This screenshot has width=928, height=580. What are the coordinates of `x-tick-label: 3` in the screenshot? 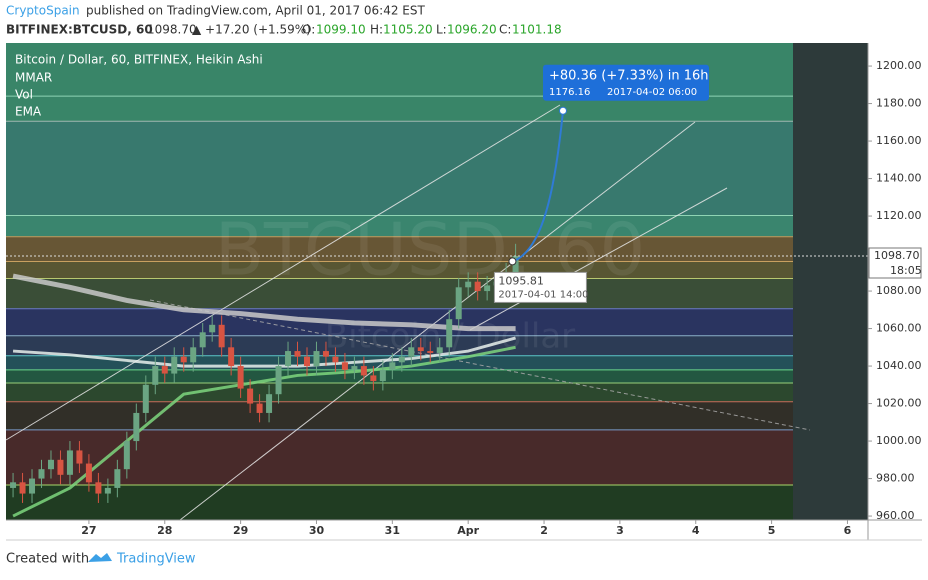 It's located at (620, 530).